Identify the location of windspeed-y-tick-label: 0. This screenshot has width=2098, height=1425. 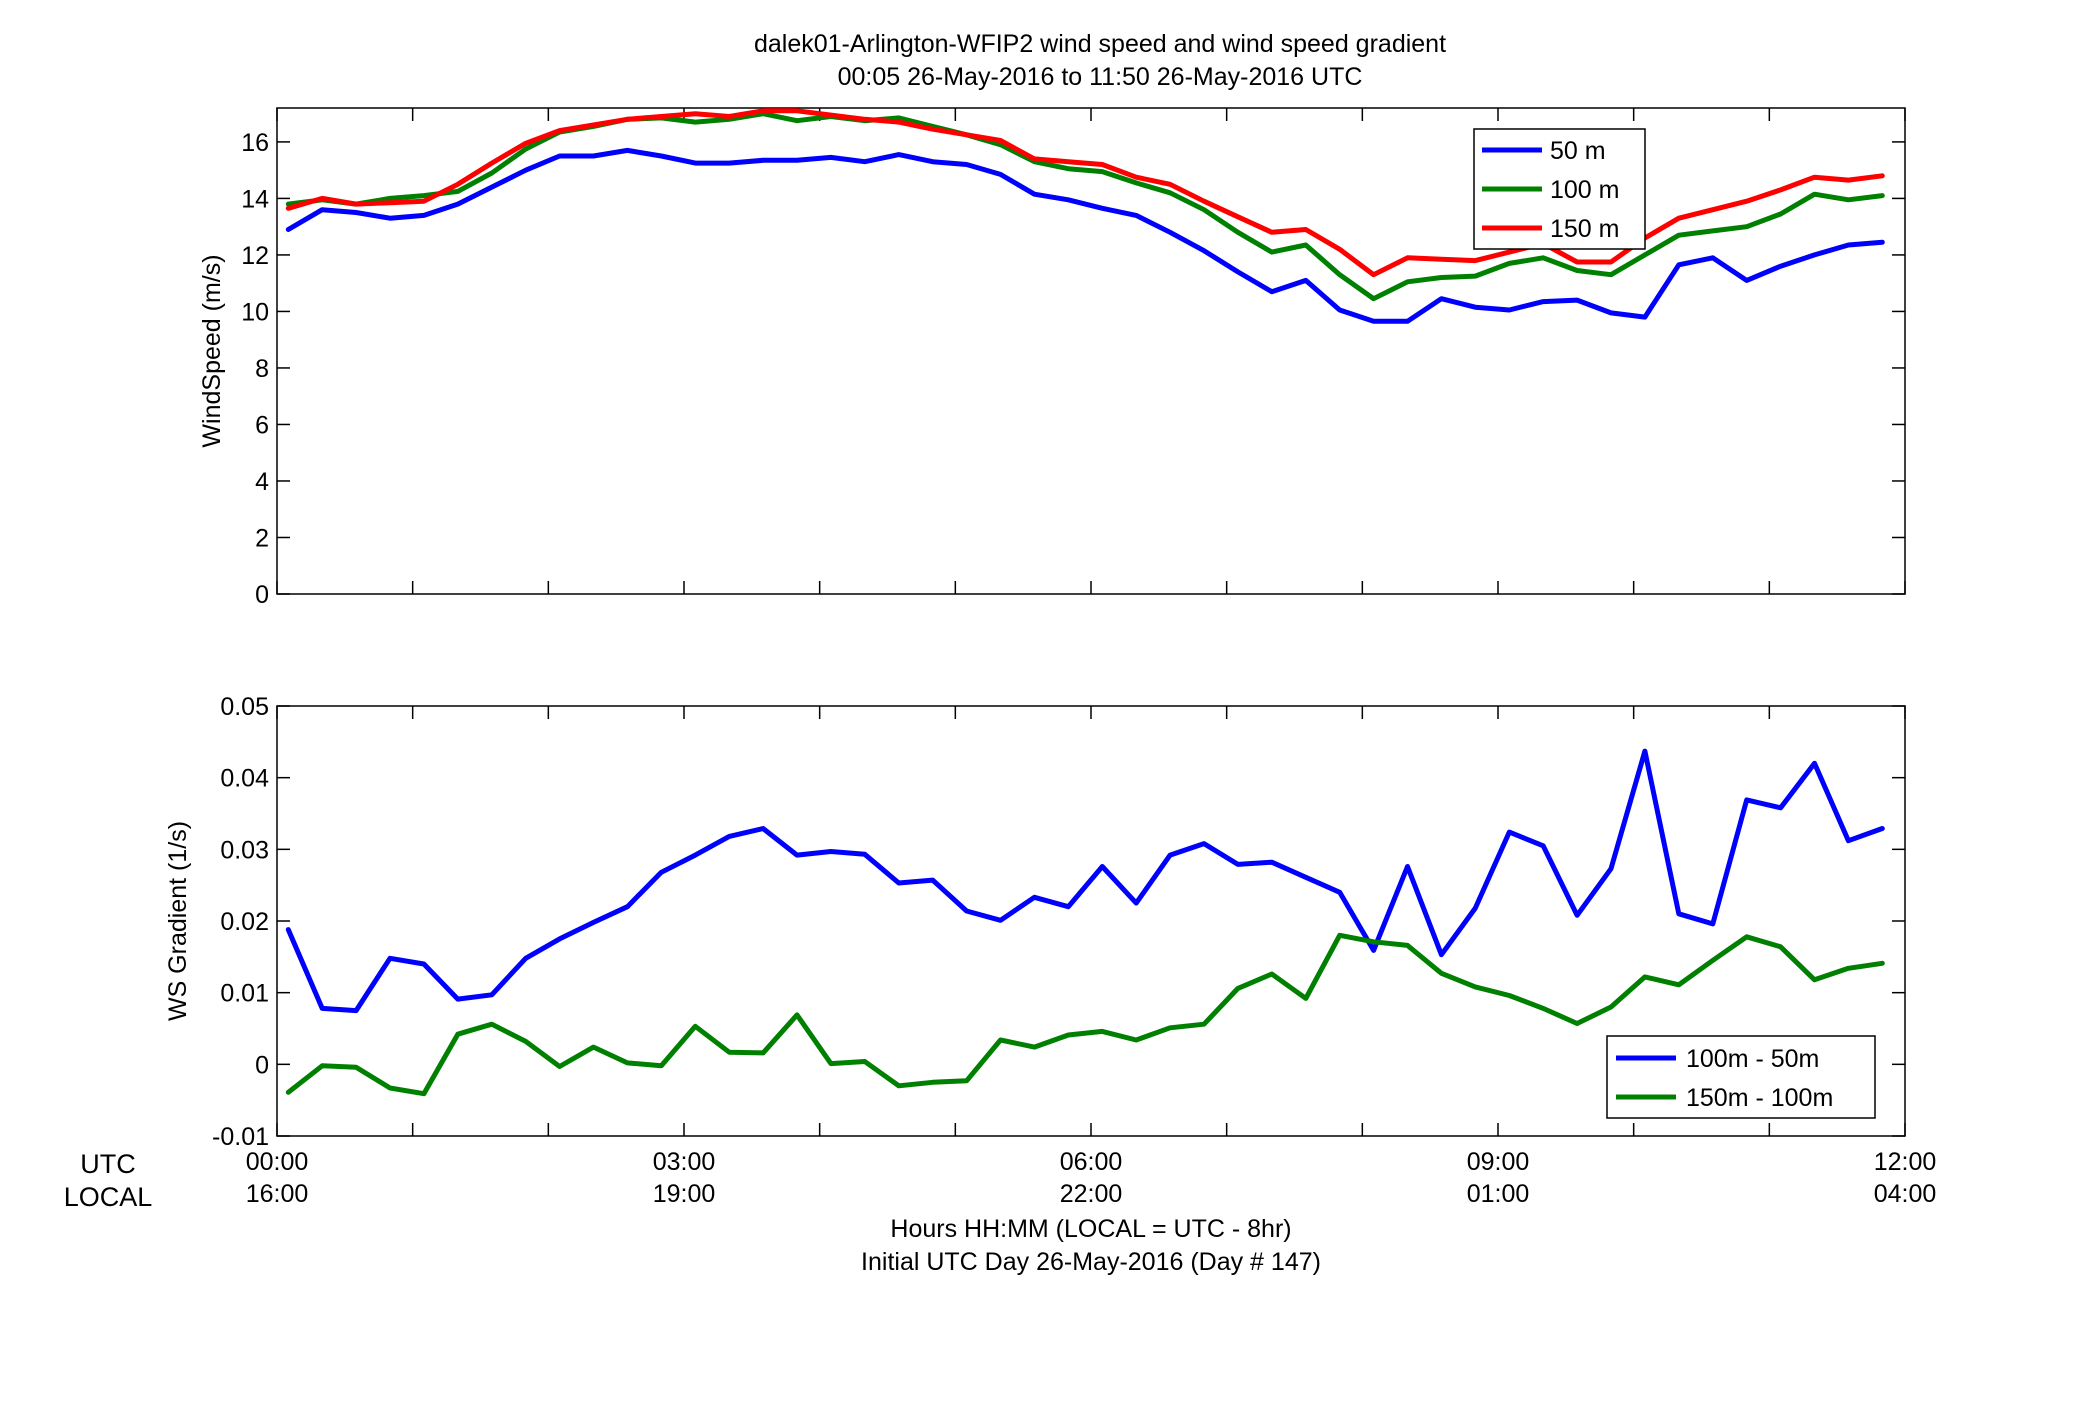
(262, 595).